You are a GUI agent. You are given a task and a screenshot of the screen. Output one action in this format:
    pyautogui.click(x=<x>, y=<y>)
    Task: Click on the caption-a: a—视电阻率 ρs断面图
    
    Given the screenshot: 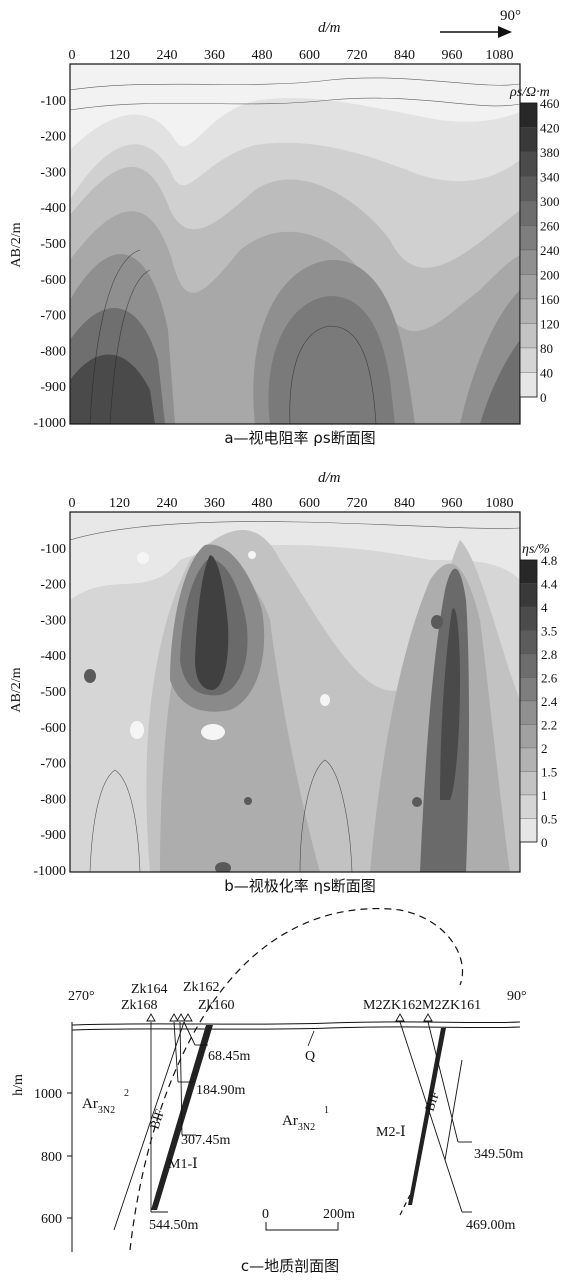 What is the action you would take?
    pyautogui.click(x=299, y=438)
    